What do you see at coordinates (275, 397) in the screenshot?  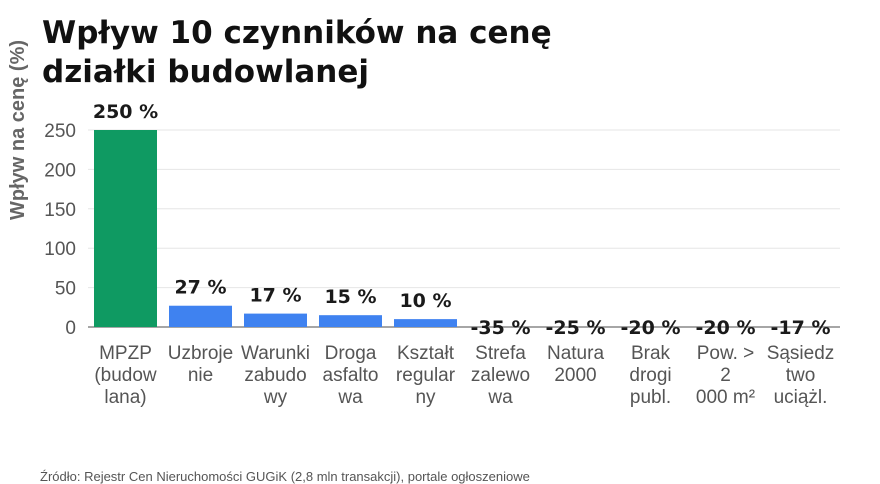 I see `category-label: wy` at bounding box center [275, 397].